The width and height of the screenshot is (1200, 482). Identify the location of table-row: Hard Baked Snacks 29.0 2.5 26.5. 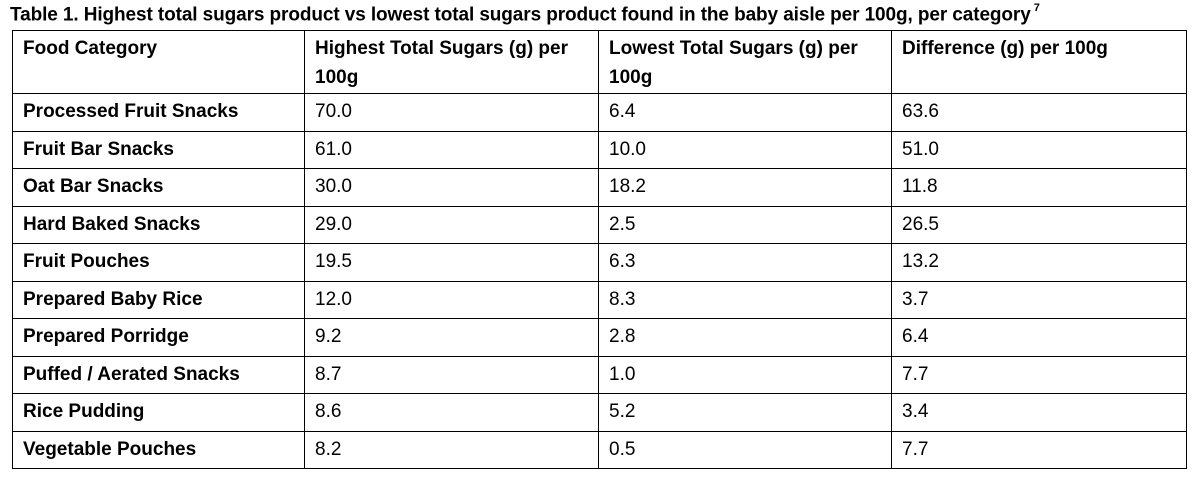
(599, 224).